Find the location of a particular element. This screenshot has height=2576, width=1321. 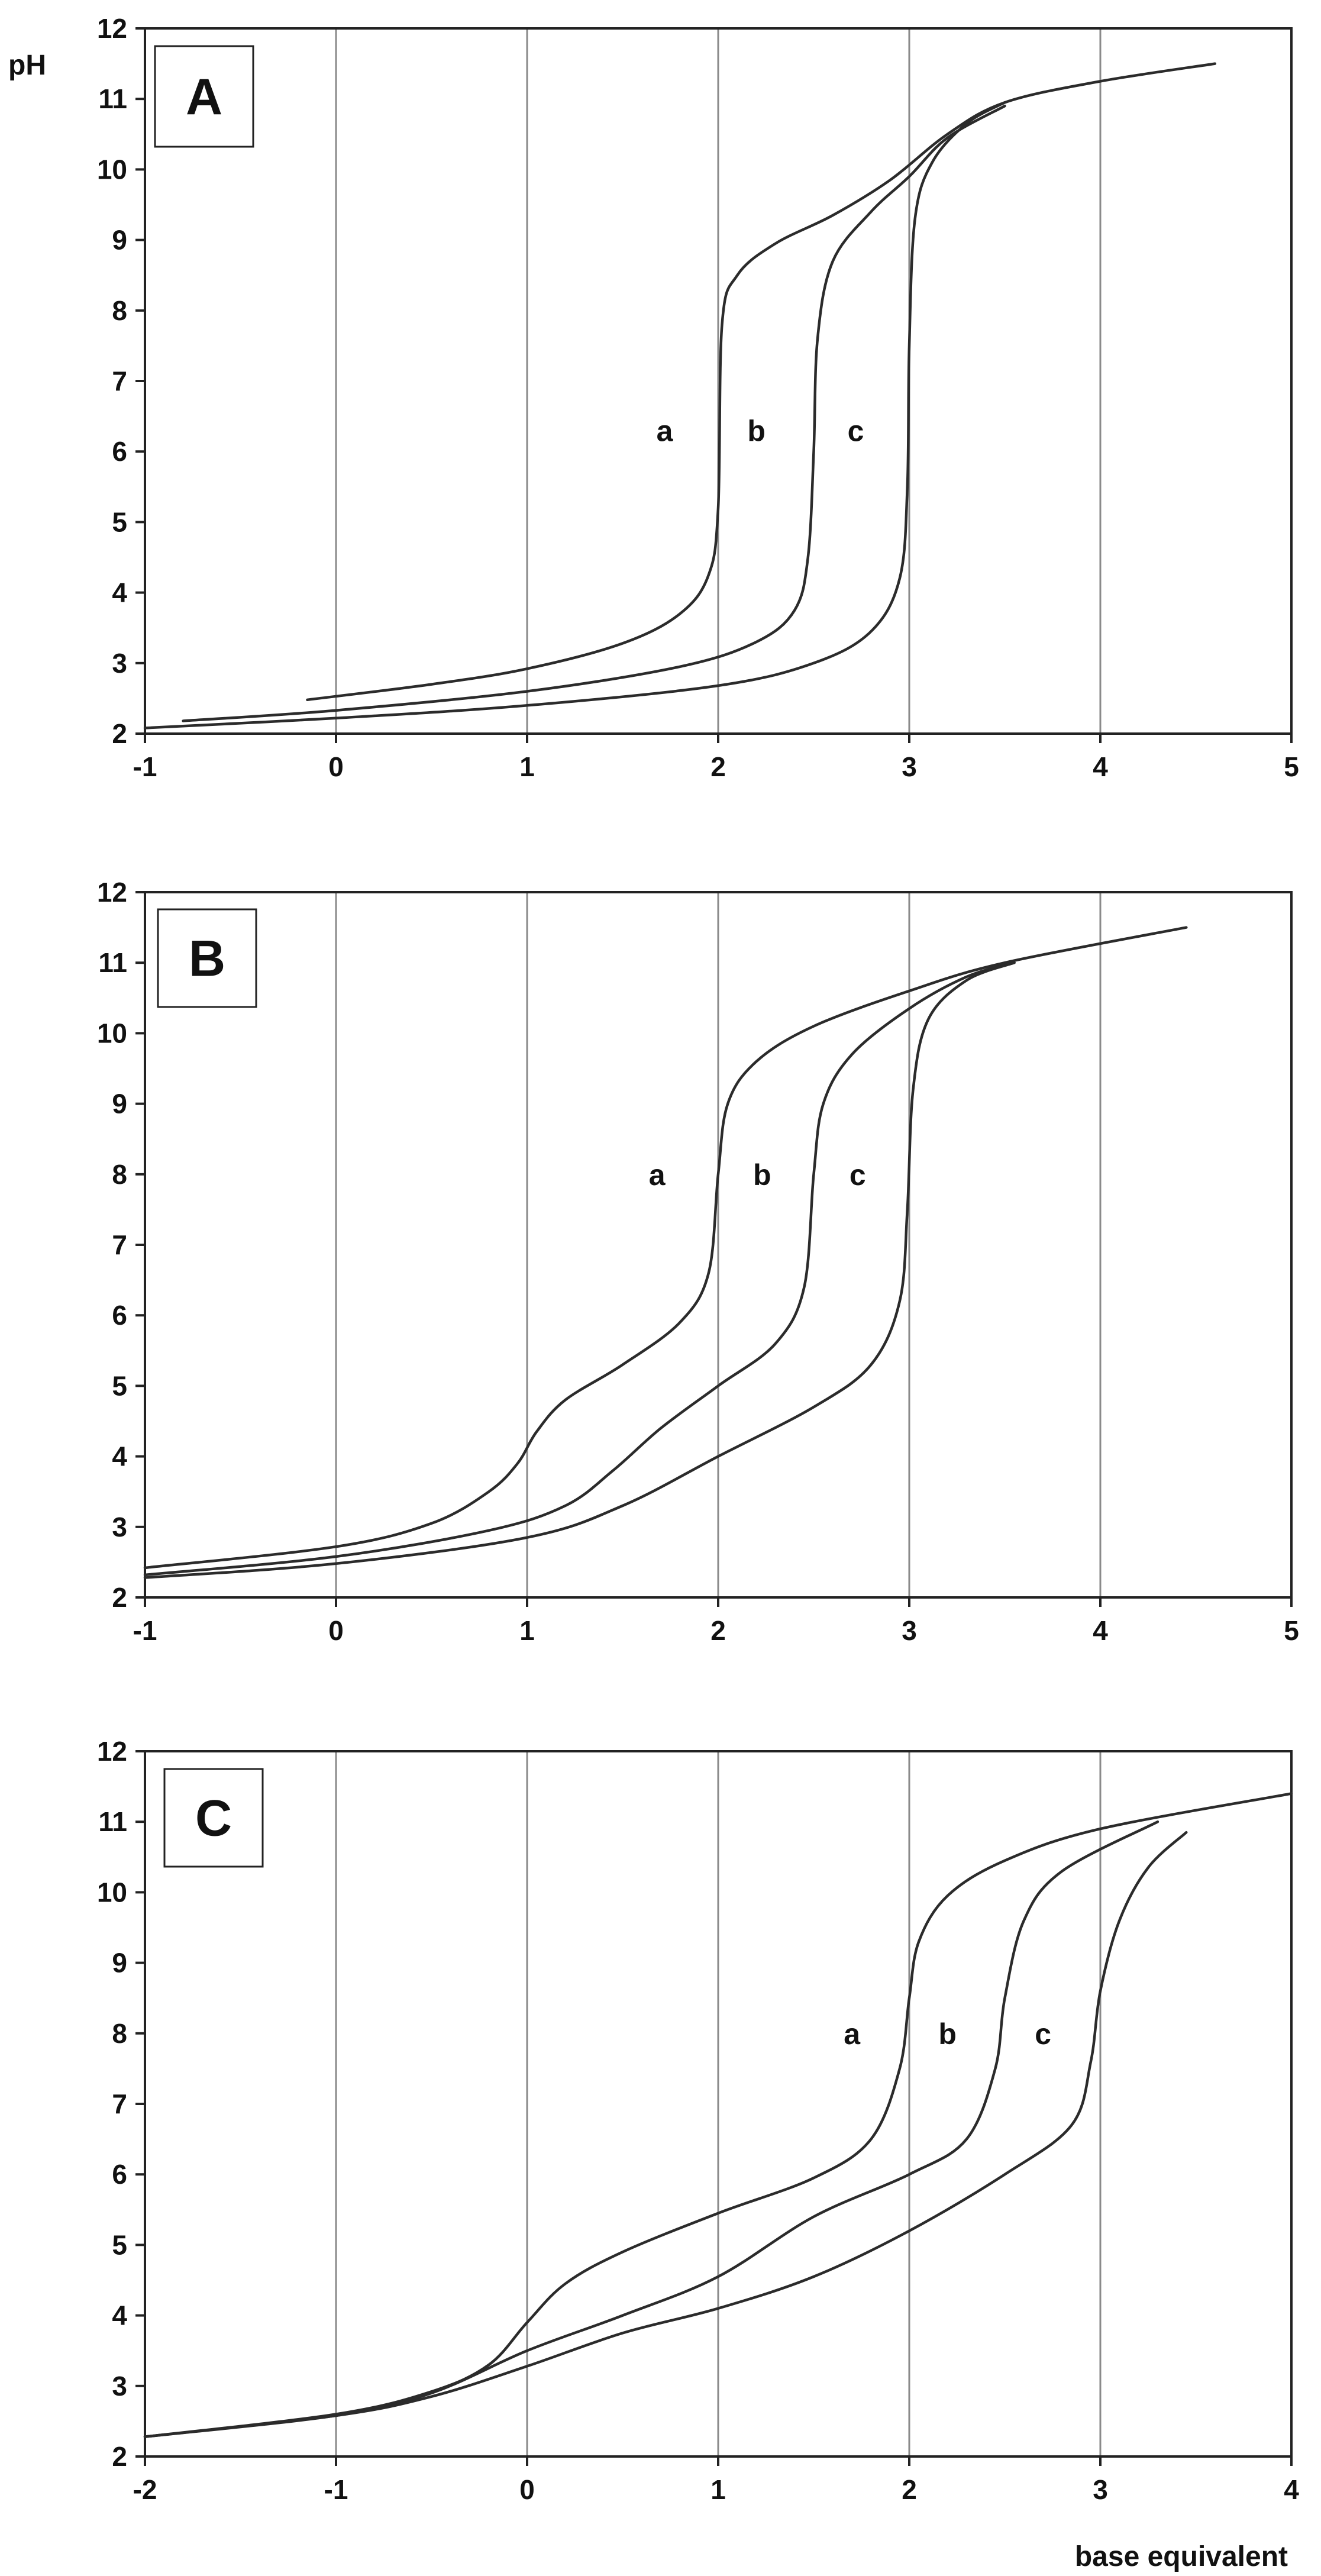

panel-label: B is located at coordinates (207, 959).